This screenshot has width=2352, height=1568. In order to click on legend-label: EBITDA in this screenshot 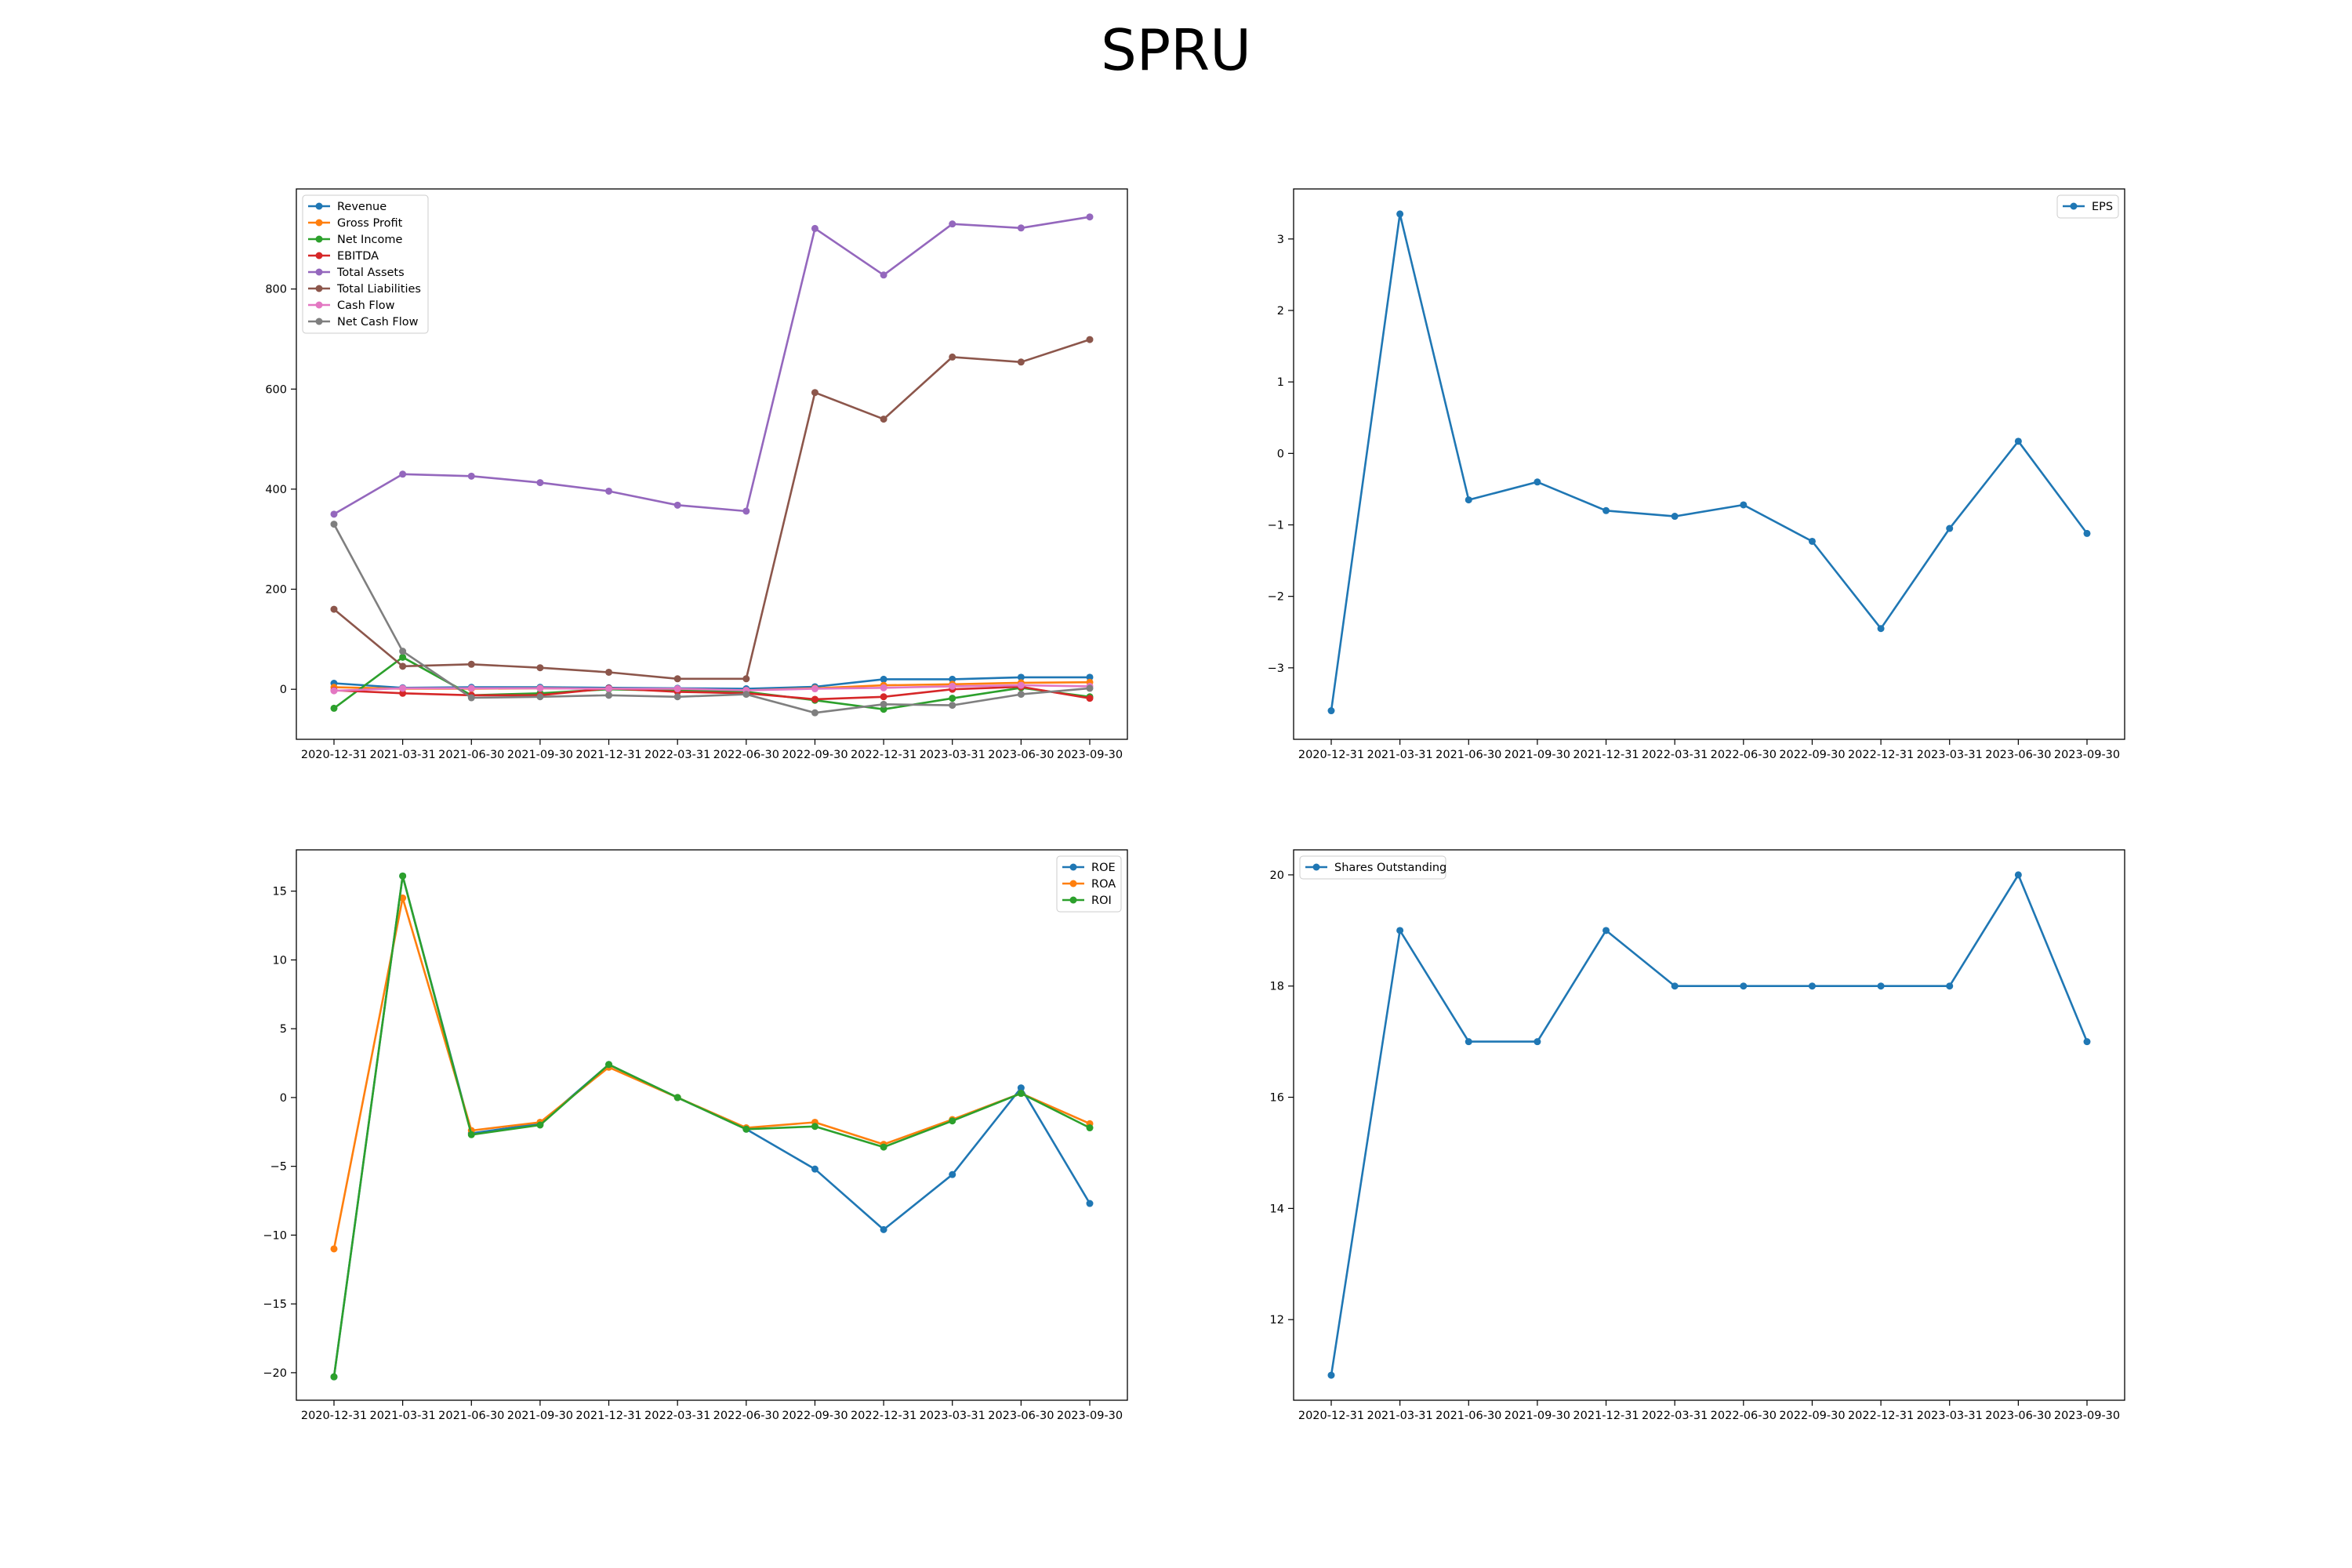, I will do `click(358, 256)`.